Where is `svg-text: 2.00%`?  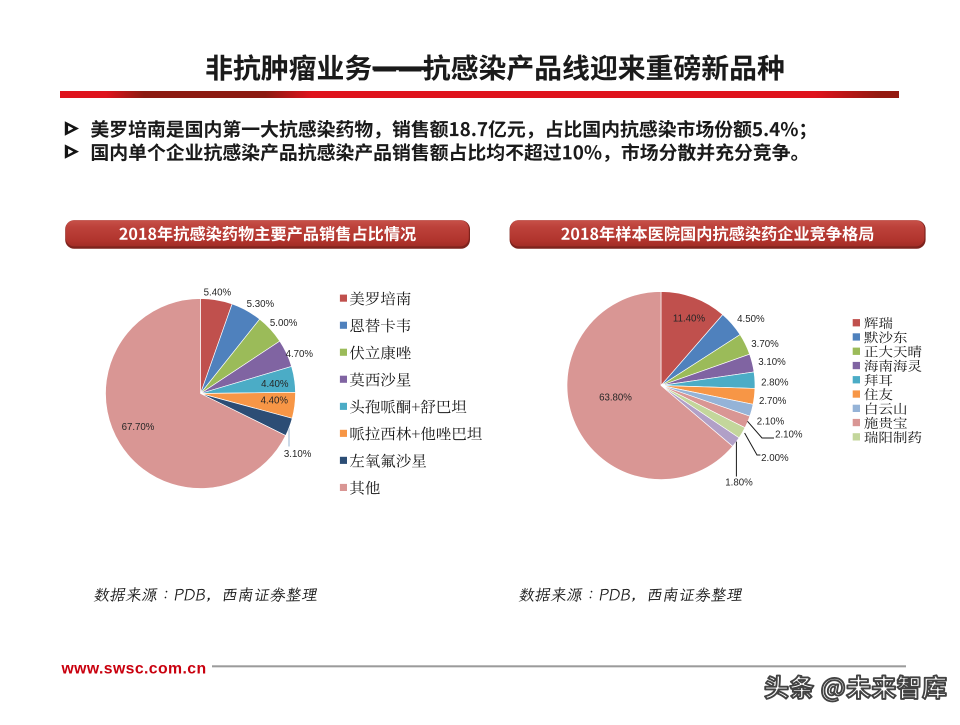 svg-text: 2.00% is located at coordinates (775, 458).